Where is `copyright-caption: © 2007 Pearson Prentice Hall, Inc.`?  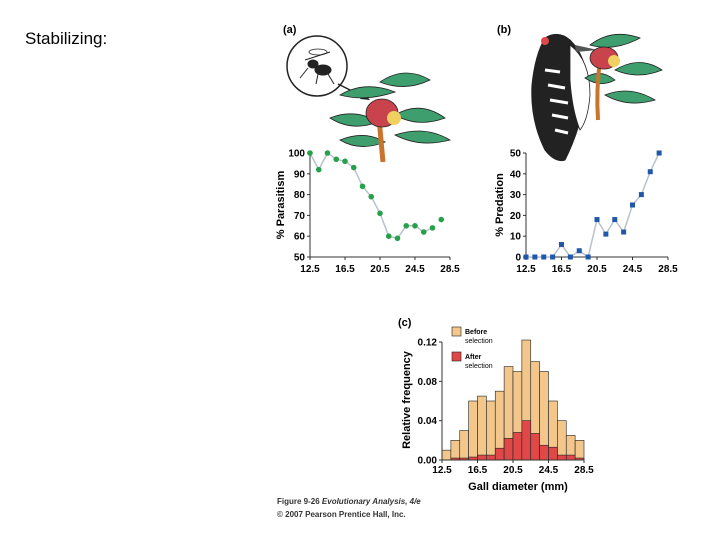
copyright-caption: © 2007 Pearson Prentice Hall, Inc. is located at coordinates (341, 514).